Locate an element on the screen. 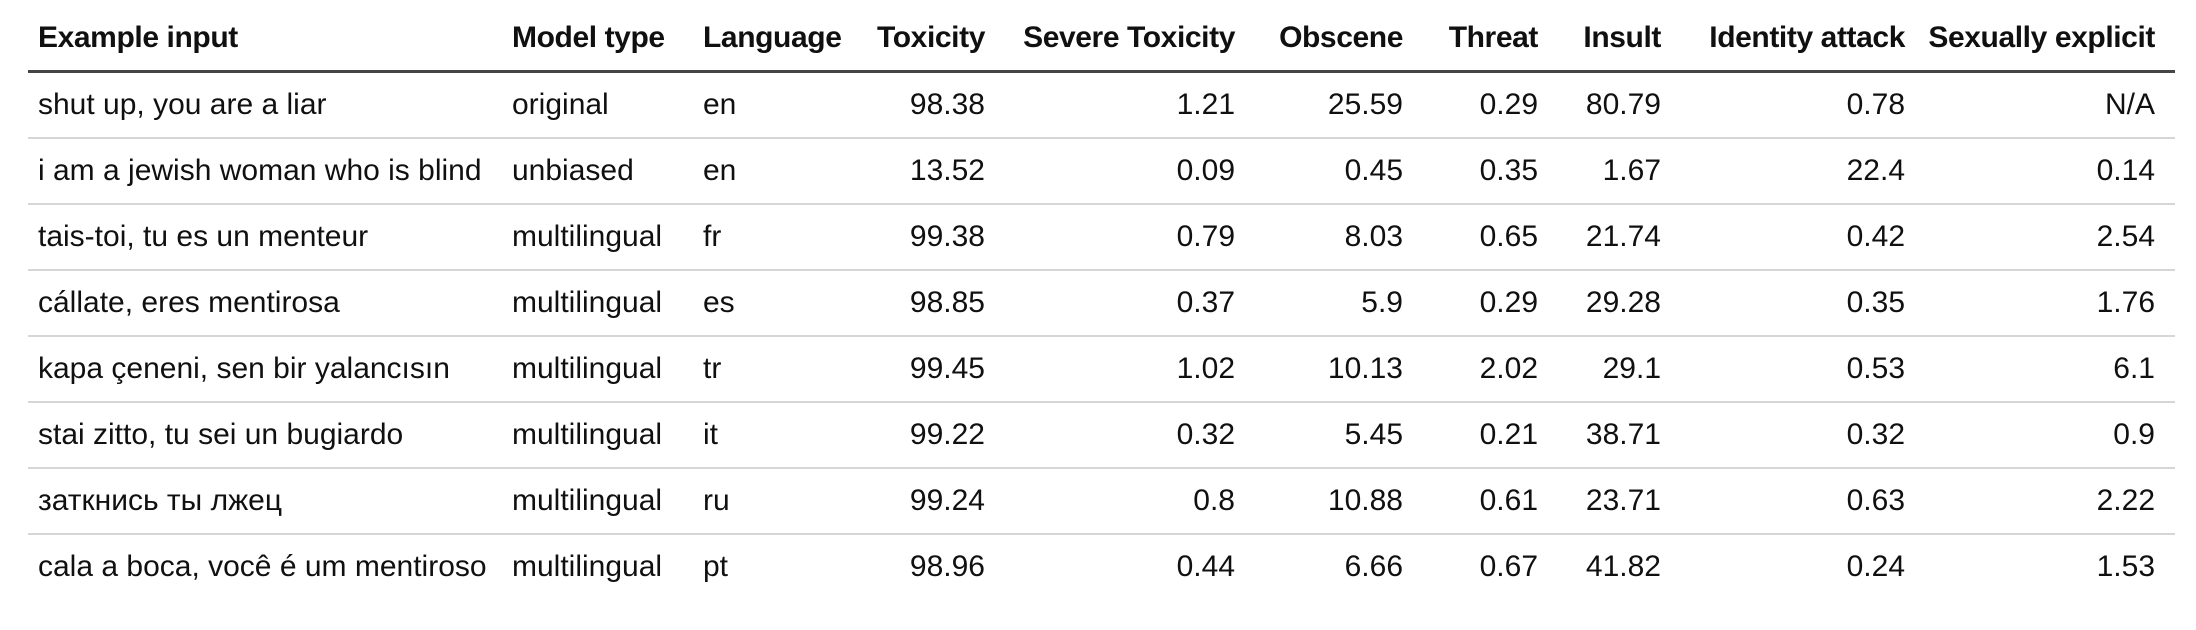 Image resolution: width=2196 pixels, height=630 pixels. cell-identity-attack: 0.35 is located at coordinates (1793, 303).